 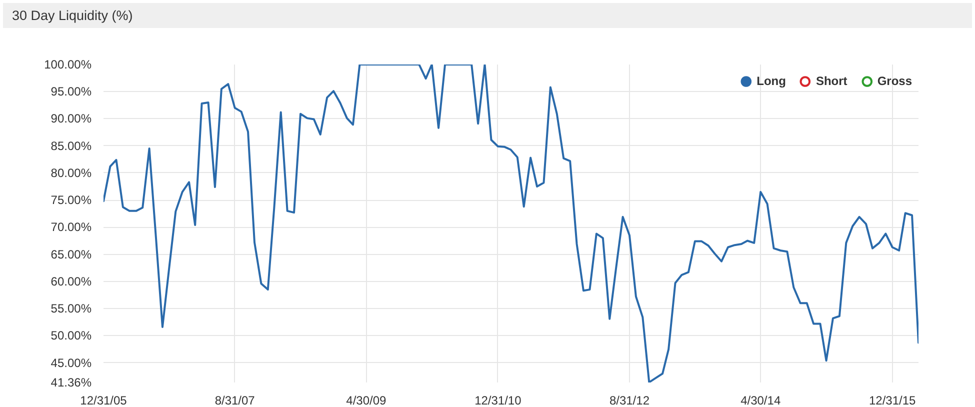 What do you see at coordinates (71, 383) in the screenshot?
I see `y-tick-label: 41.36%` at bounding box center [71, 383].